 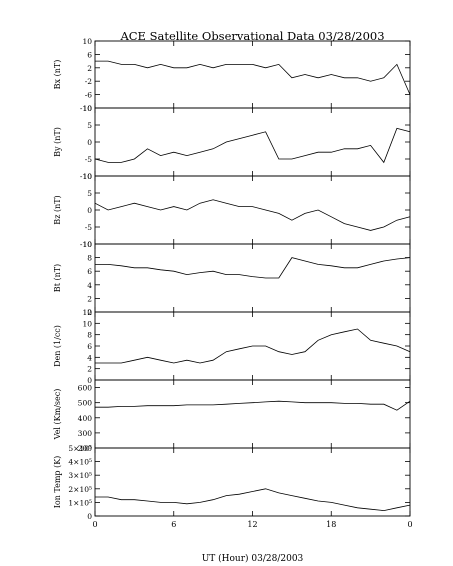 I want to click on y-tick-label-4-3: 6, so click(x=89, y=346).